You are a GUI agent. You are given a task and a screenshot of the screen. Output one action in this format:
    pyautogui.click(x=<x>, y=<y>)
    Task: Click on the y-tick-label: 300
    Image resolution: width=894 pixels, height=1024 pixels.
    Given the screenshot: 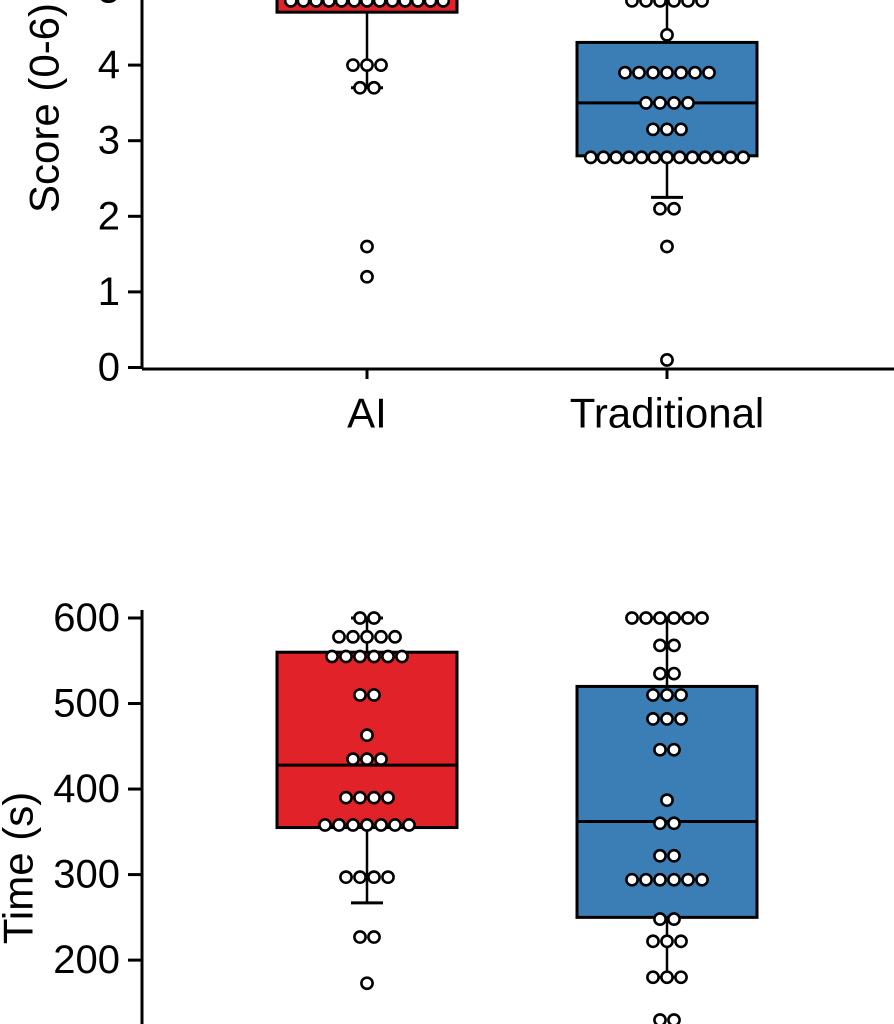 What is the action you would take?
    pyautogui.click(x=86, y=875)
    